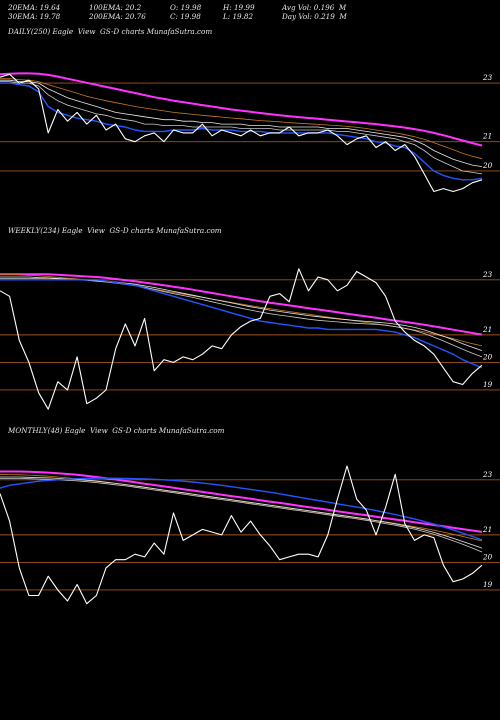 This screenshot has height=720, width=500. I want to click on header-stat-row2-2: C: 19.98, so click(185, 16).